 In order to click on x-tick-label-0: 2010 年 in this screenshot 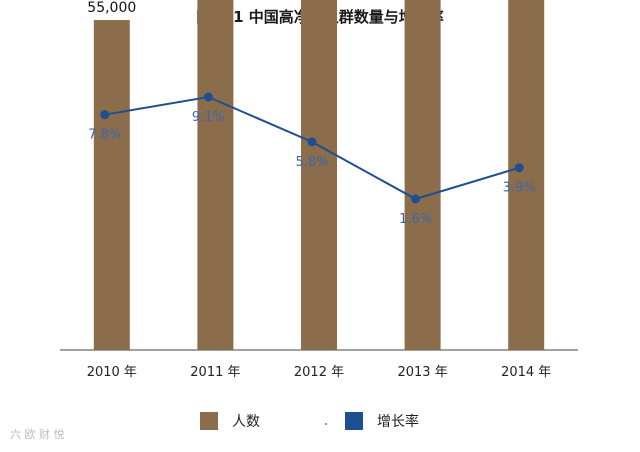, I will do `click(112, 372)`.